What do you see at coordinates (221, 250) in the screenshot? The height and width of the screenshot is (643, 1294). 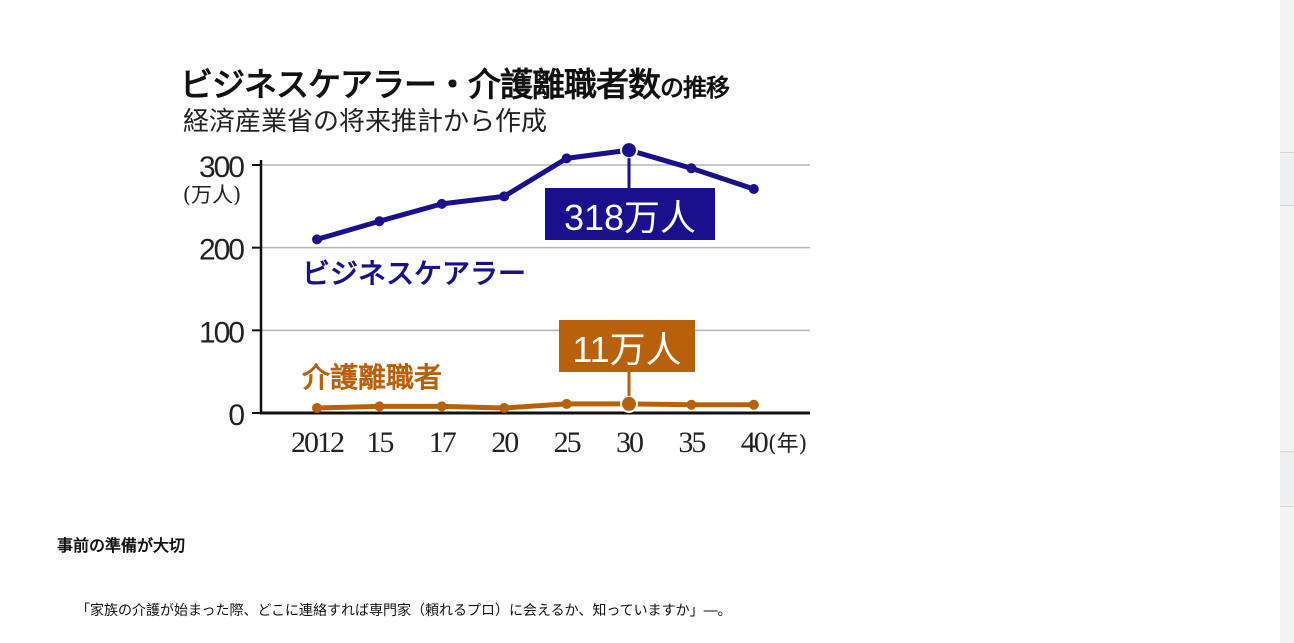 I see `y-tick-label: 200` at bounding box center [221, 250].